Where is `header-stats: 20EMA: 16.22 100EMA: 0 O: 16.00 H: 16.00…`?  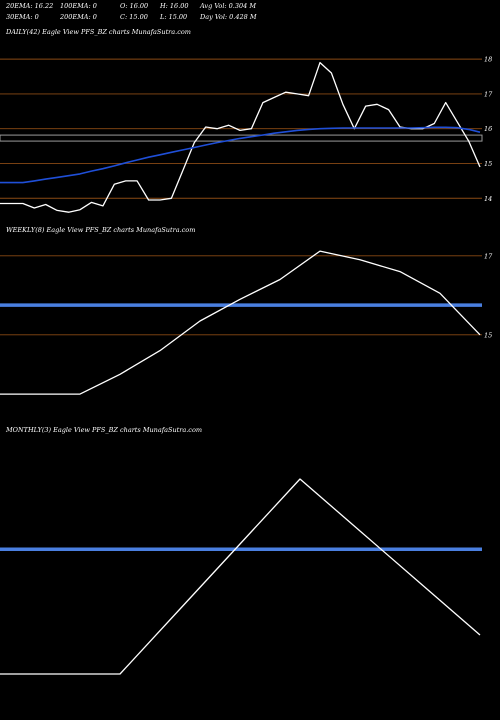 header-stats: 20EMA: 16.22 100EMA: 0 O: 16.00 H: 16.00… is located at coordinates (131, 11).